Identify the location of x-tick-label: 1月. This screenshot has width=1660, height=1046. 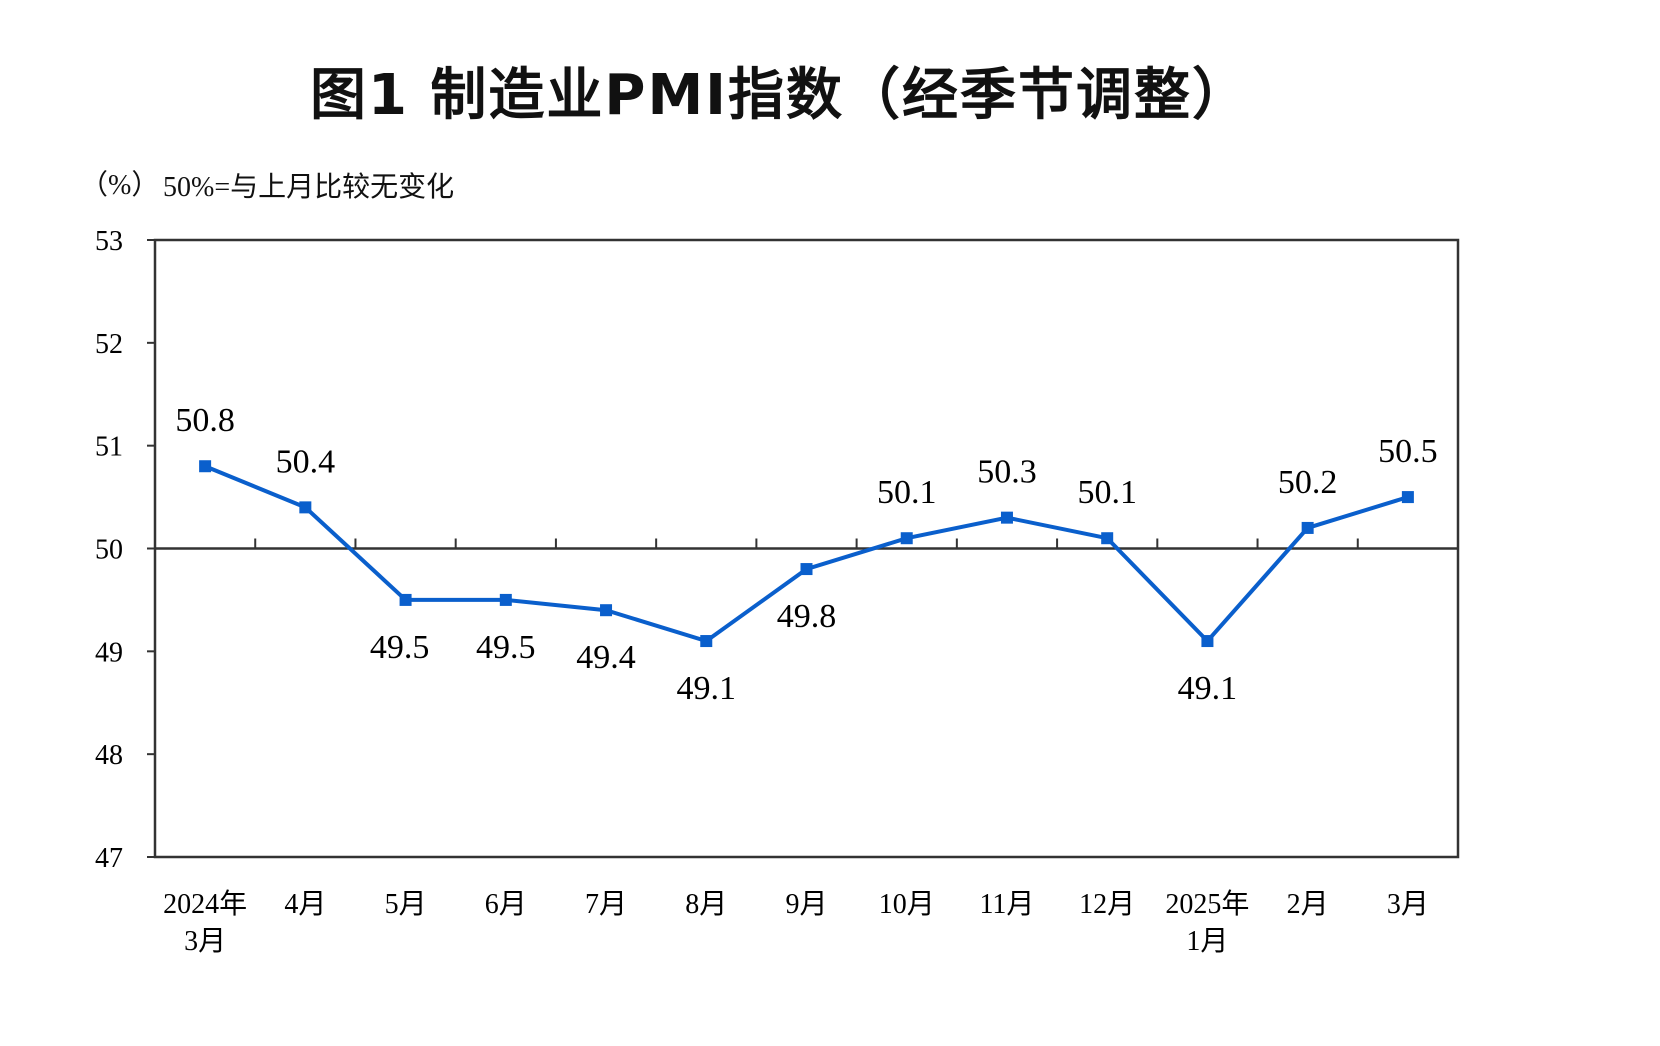
(1207, 941).